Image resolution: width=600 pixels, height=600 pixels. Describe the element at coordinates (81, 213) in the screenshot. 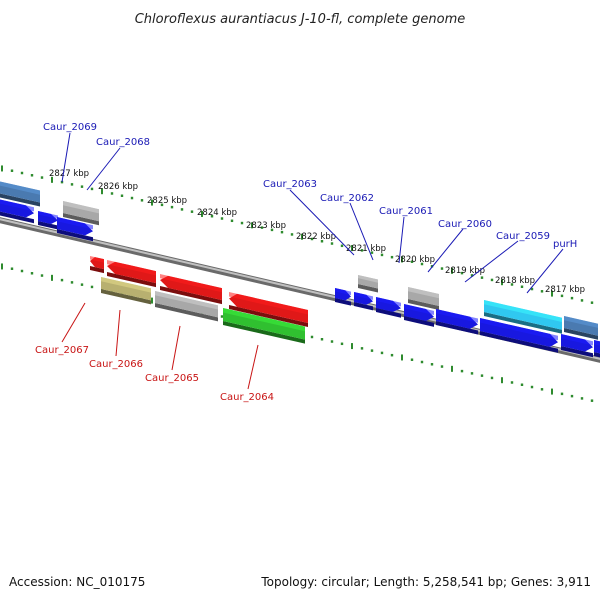

I see `gene-block-caur-2068` at that location.